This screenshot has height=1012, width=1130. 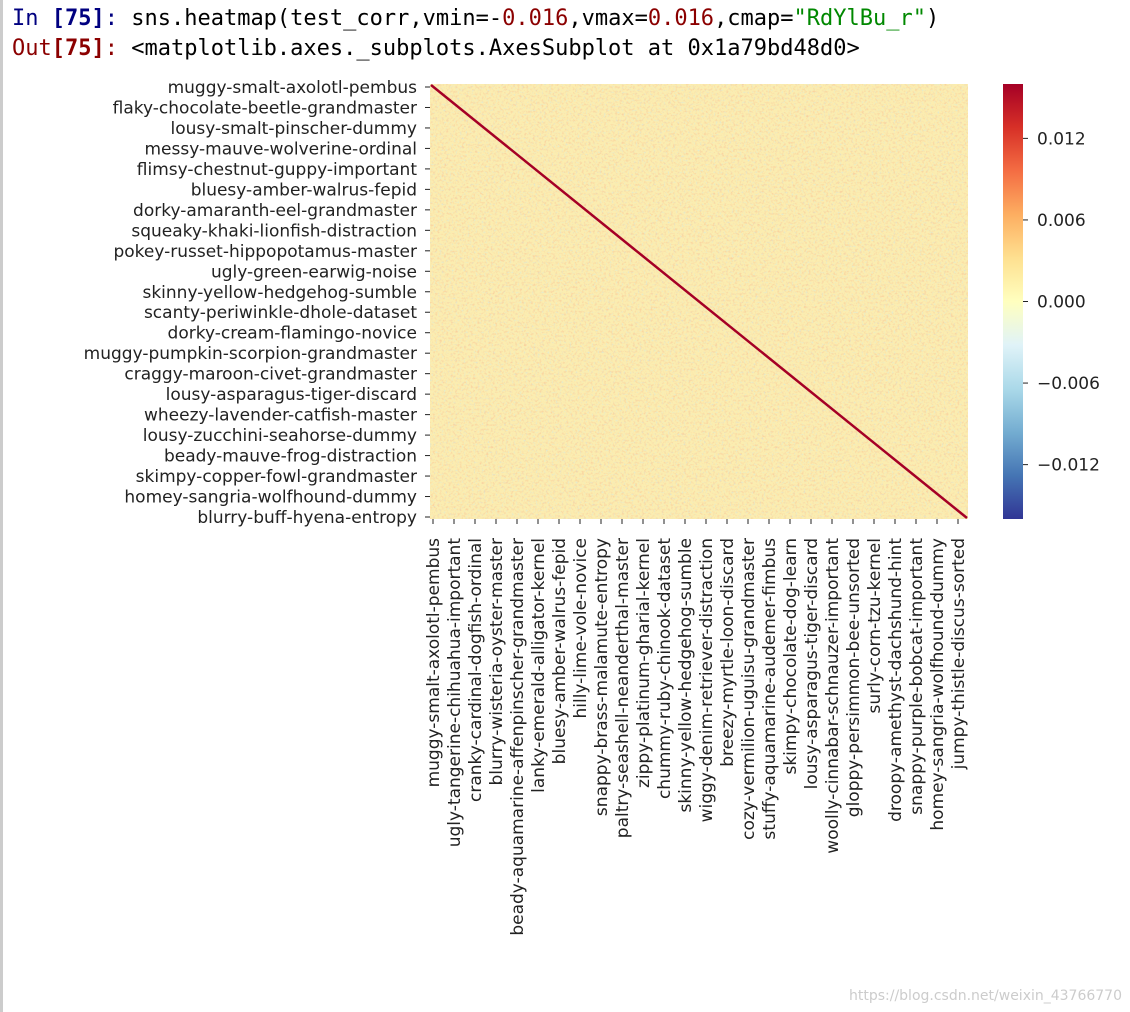 I want to click on y-tick-label: lousy-zucchini-seahorse-dummy, so click(x=280, y=436).